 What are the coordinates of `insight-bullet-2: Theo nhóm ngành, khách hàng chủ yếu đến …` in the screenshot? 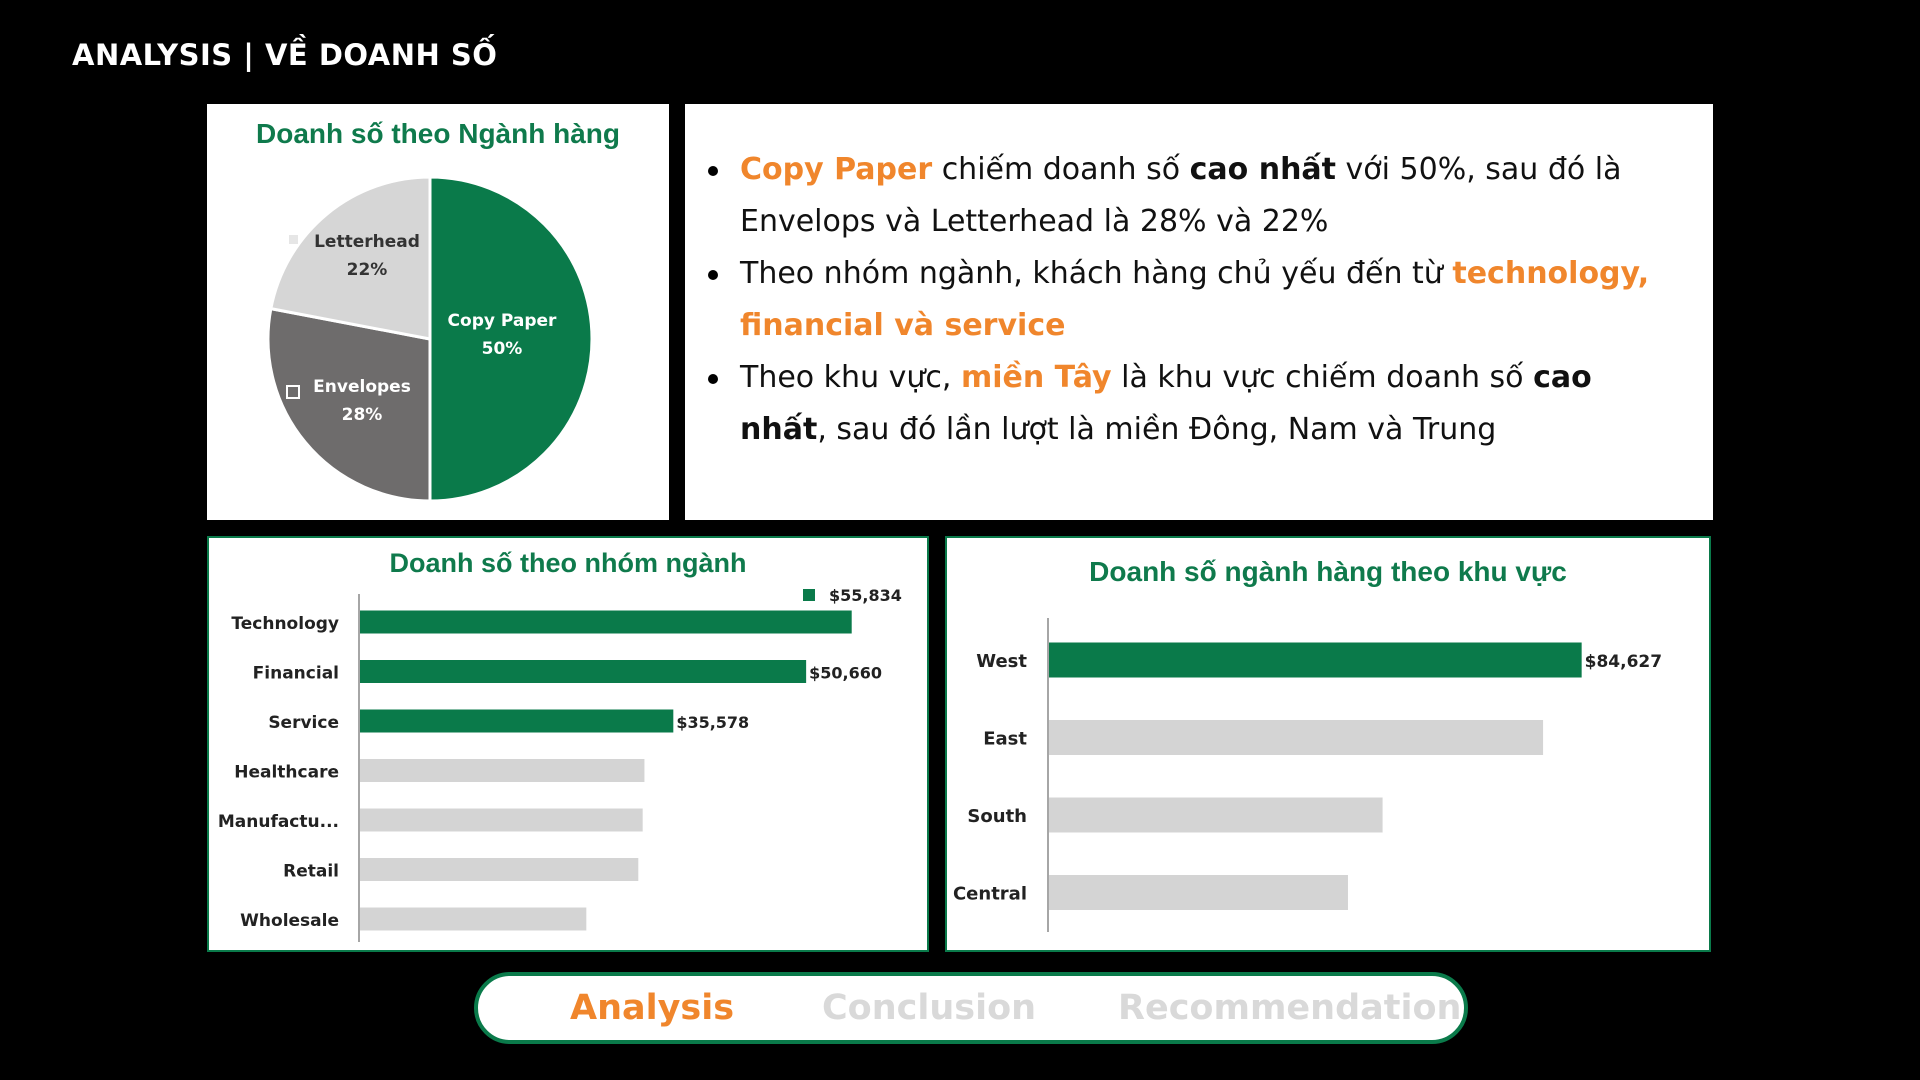 It's located at (1190, 300).